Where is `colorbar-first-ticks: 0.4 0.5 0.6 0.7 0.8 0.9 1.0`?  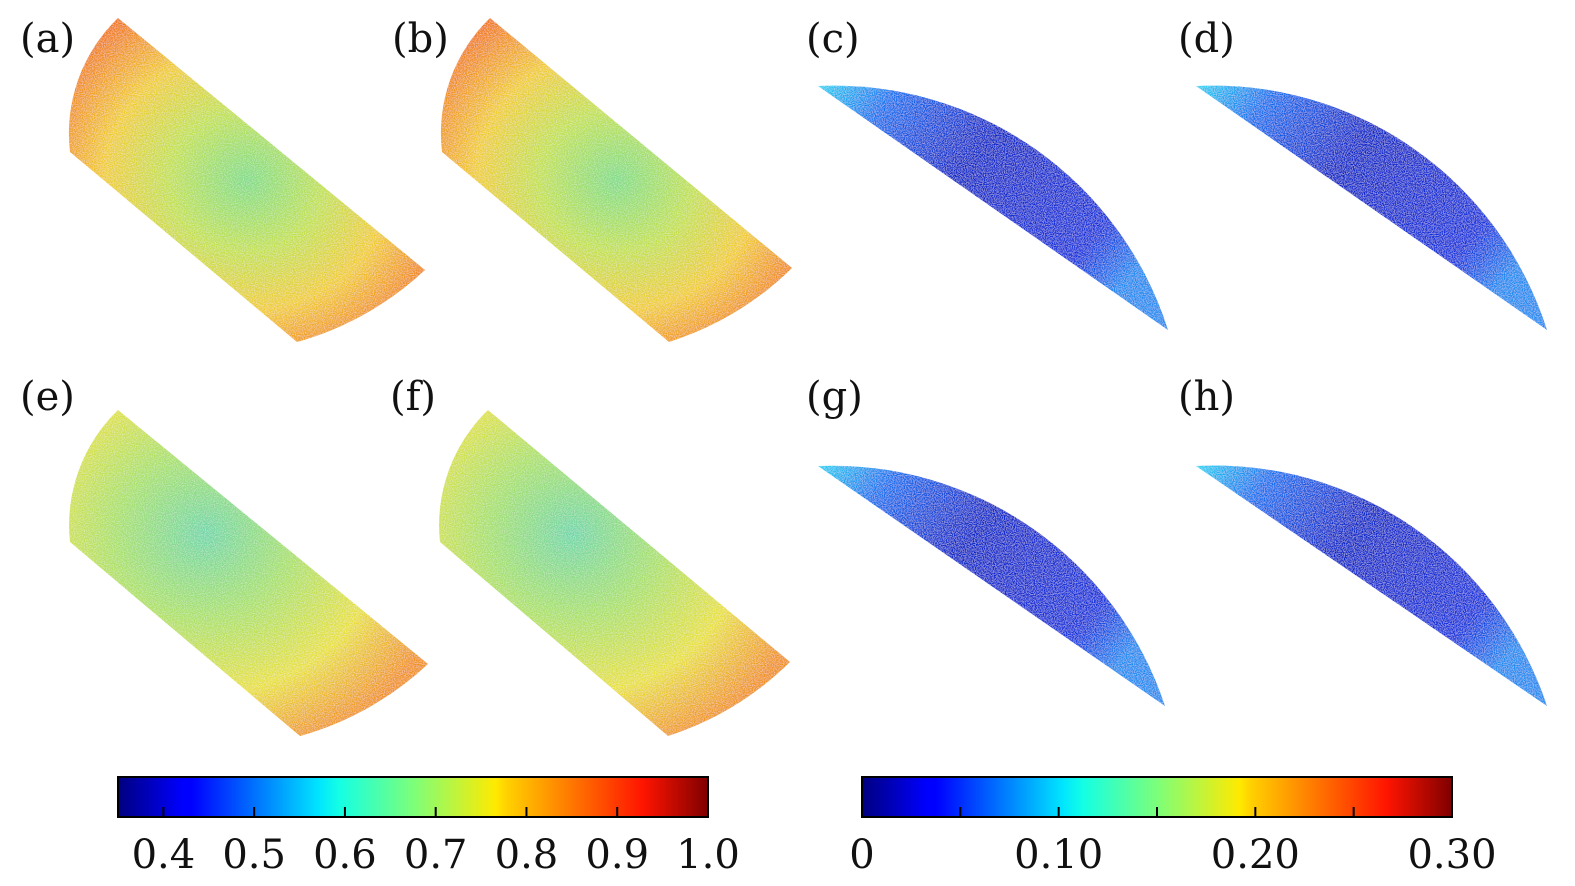 colorbar-first-ticks: 0.4 0.5 0.6 0.7 0.8 0.9 1.0 is located at coordinates (436, 842).